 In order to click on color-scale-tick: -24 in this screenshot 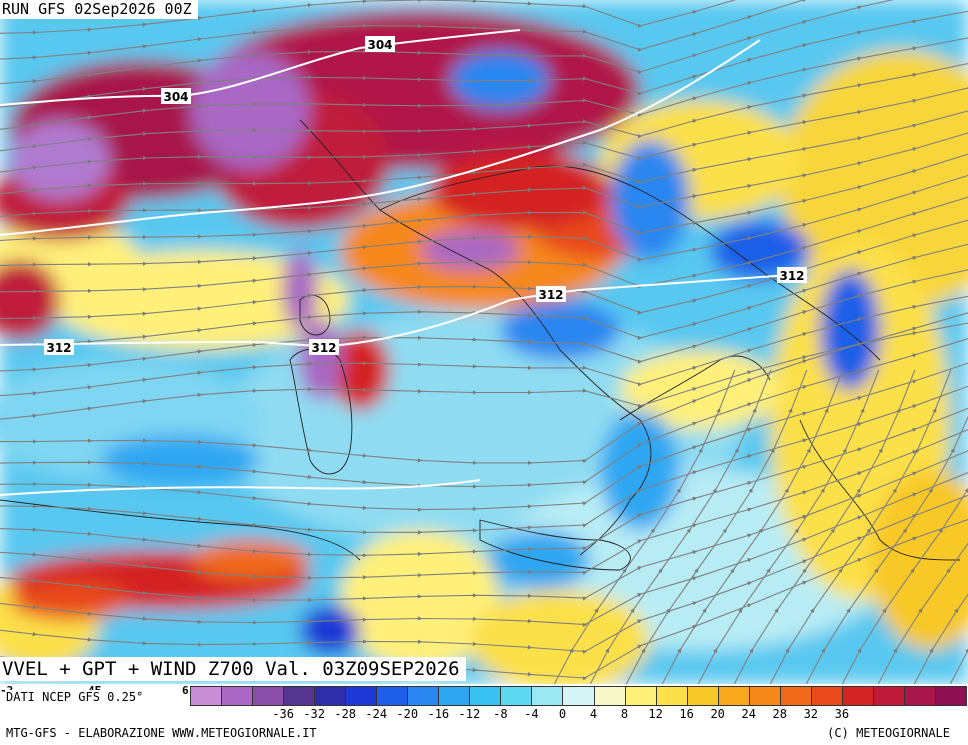, I will do `click(376, 714)`.